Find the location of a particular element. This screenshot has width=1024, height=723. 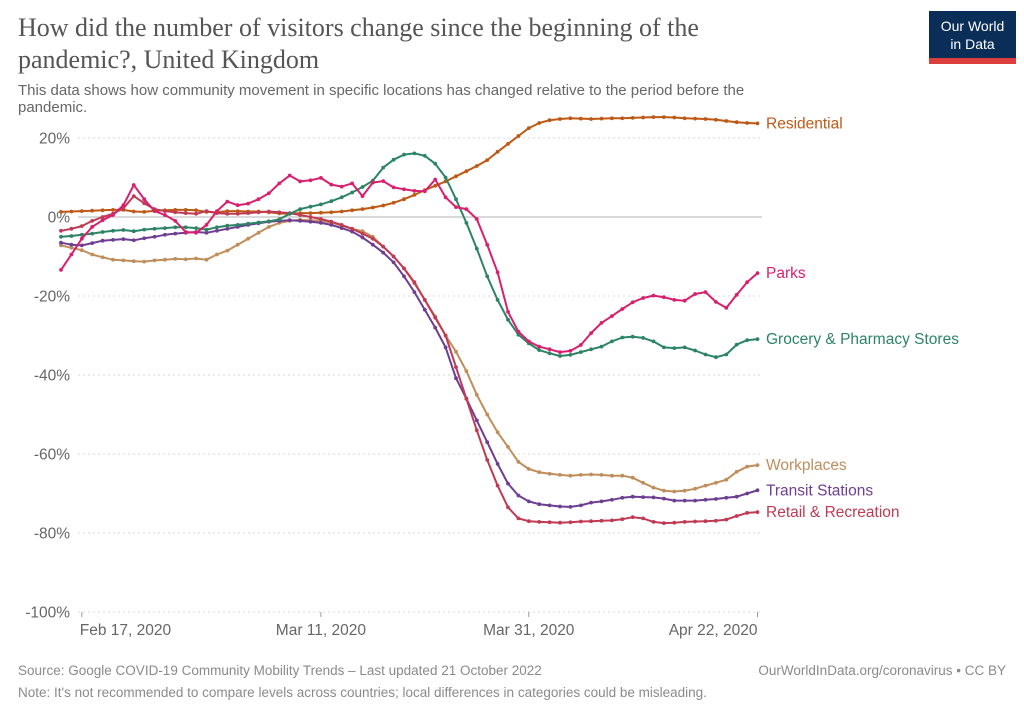

series-line-residential is located at coordinates (409, 165).